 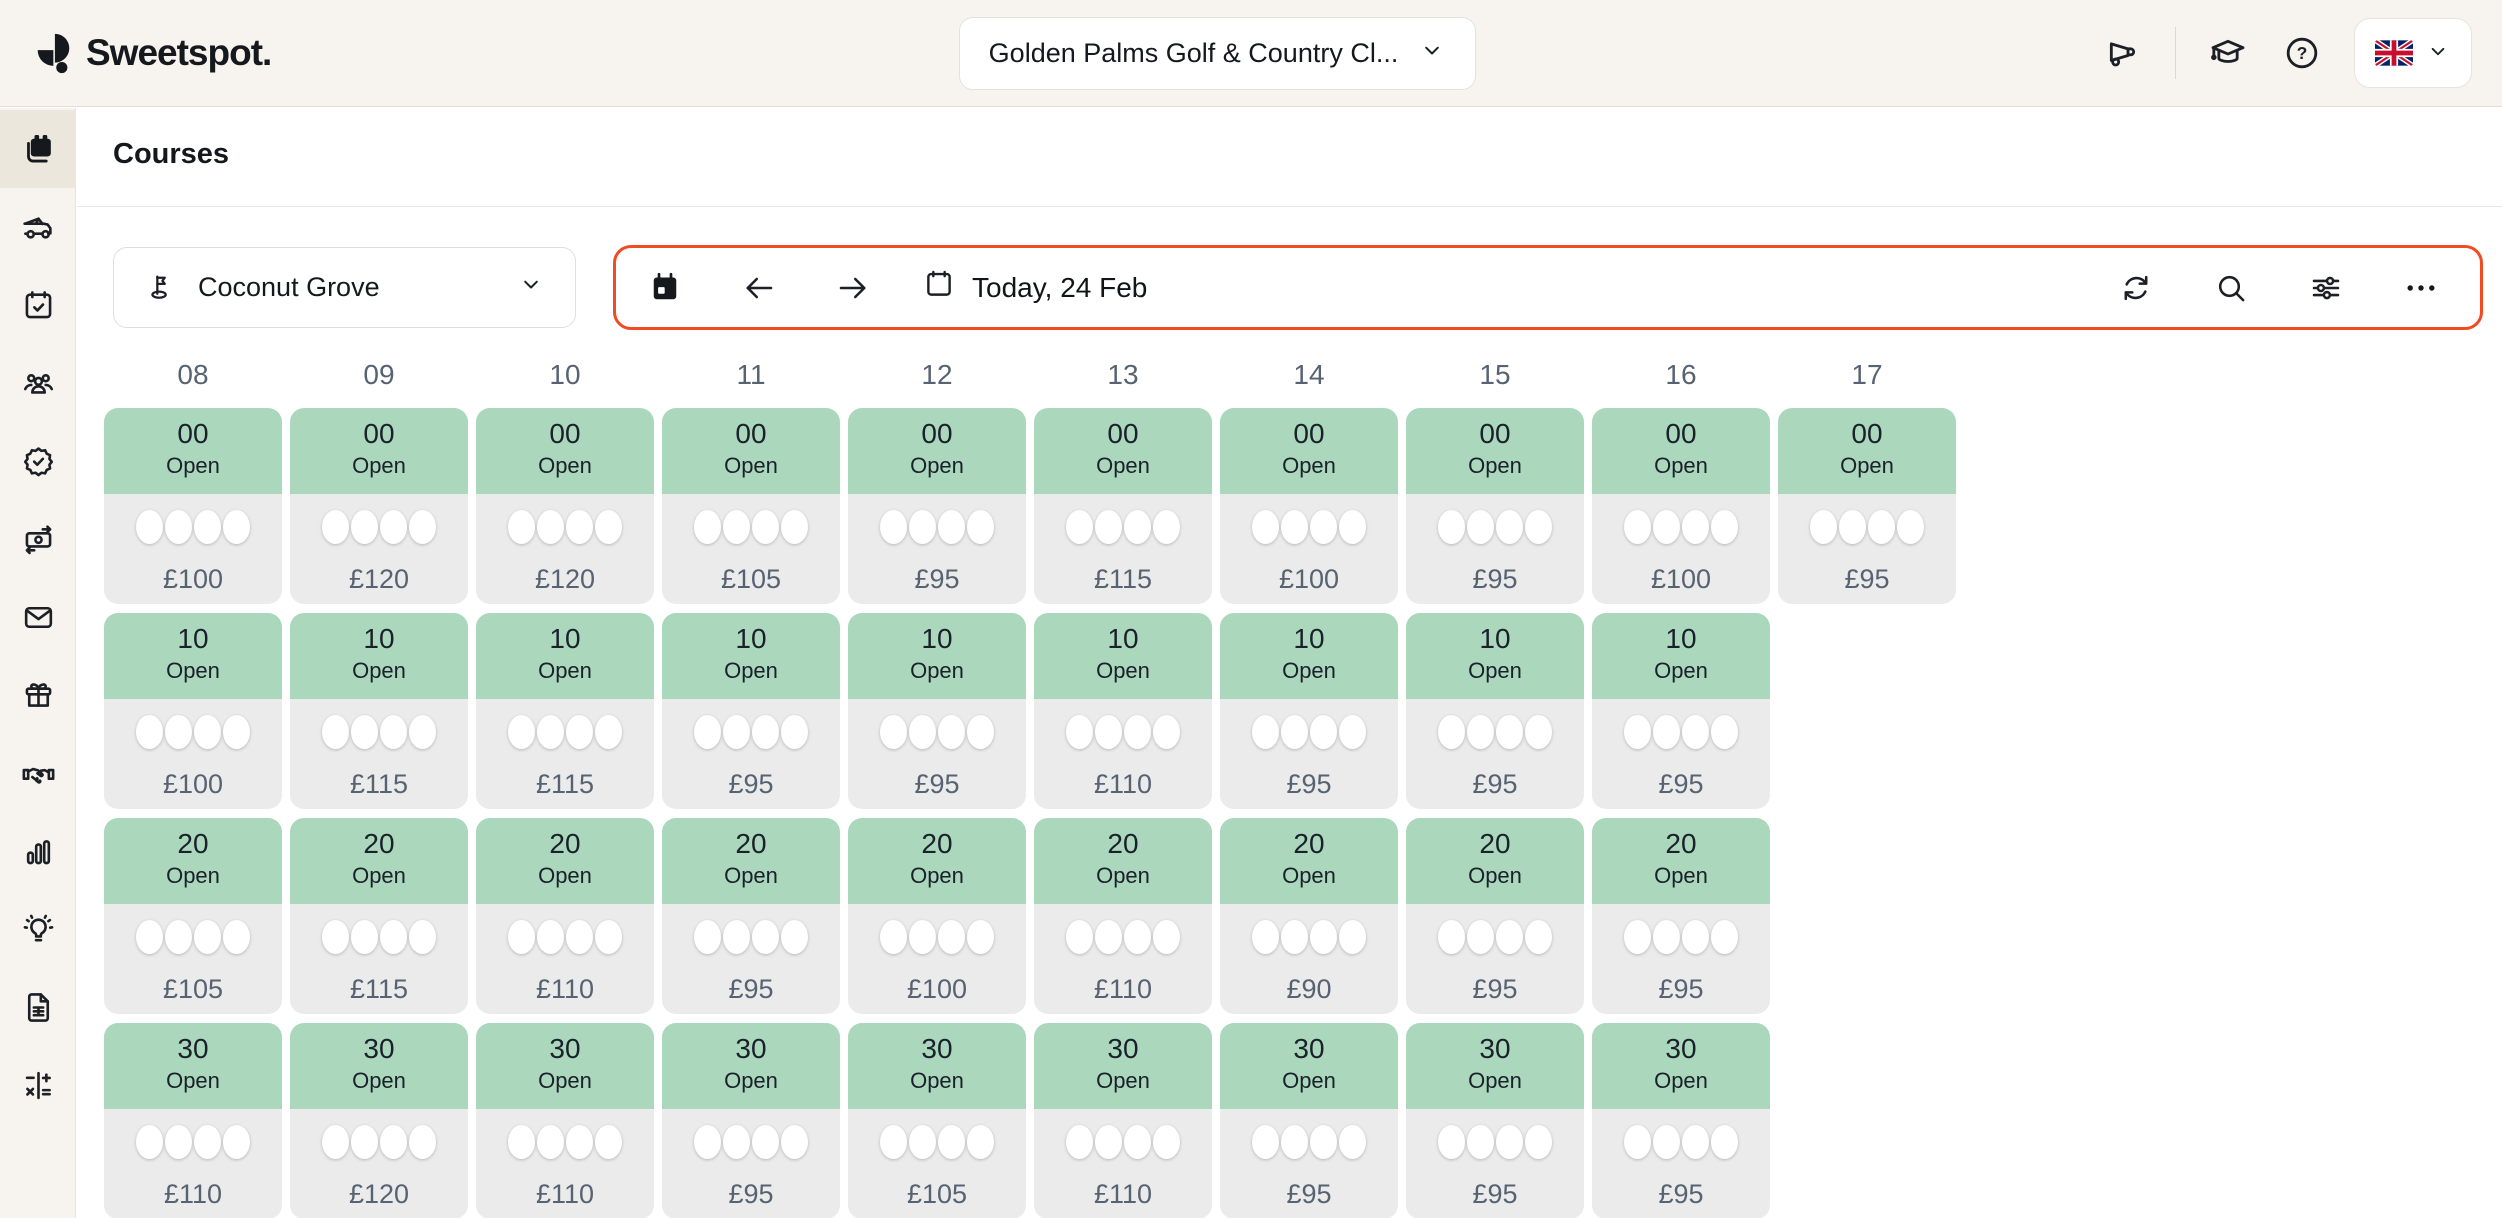 What do you see at coordinates (344, 287) in the screenshot?
I see `course-selector: Coconut Grove` at bounding box center [344, 287].